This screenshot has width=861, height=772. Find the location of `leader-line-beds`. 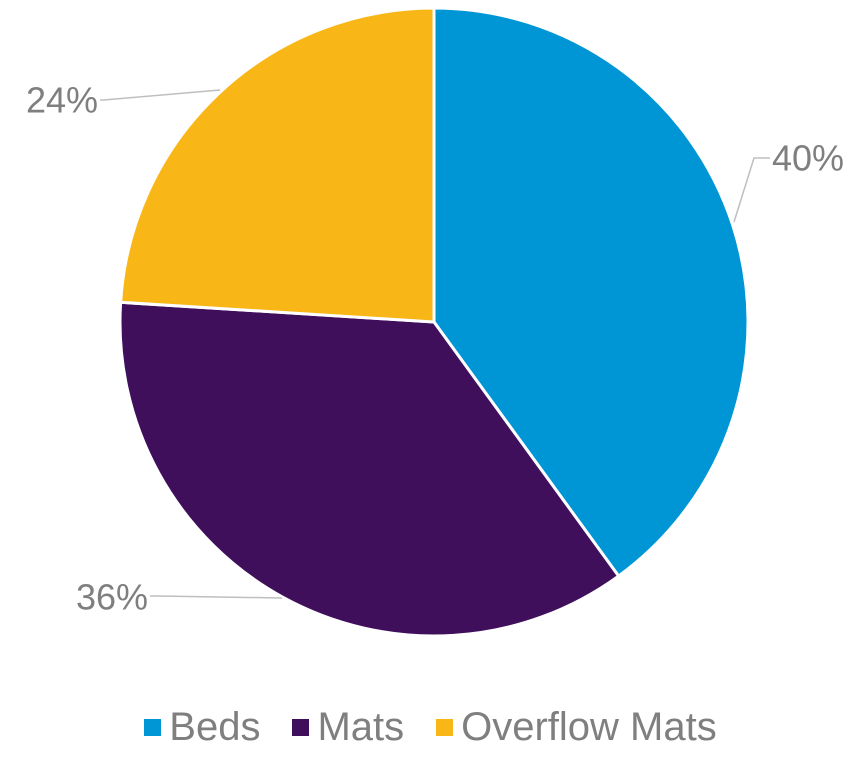

leader-line-beds is located at coordinates (751, 190).